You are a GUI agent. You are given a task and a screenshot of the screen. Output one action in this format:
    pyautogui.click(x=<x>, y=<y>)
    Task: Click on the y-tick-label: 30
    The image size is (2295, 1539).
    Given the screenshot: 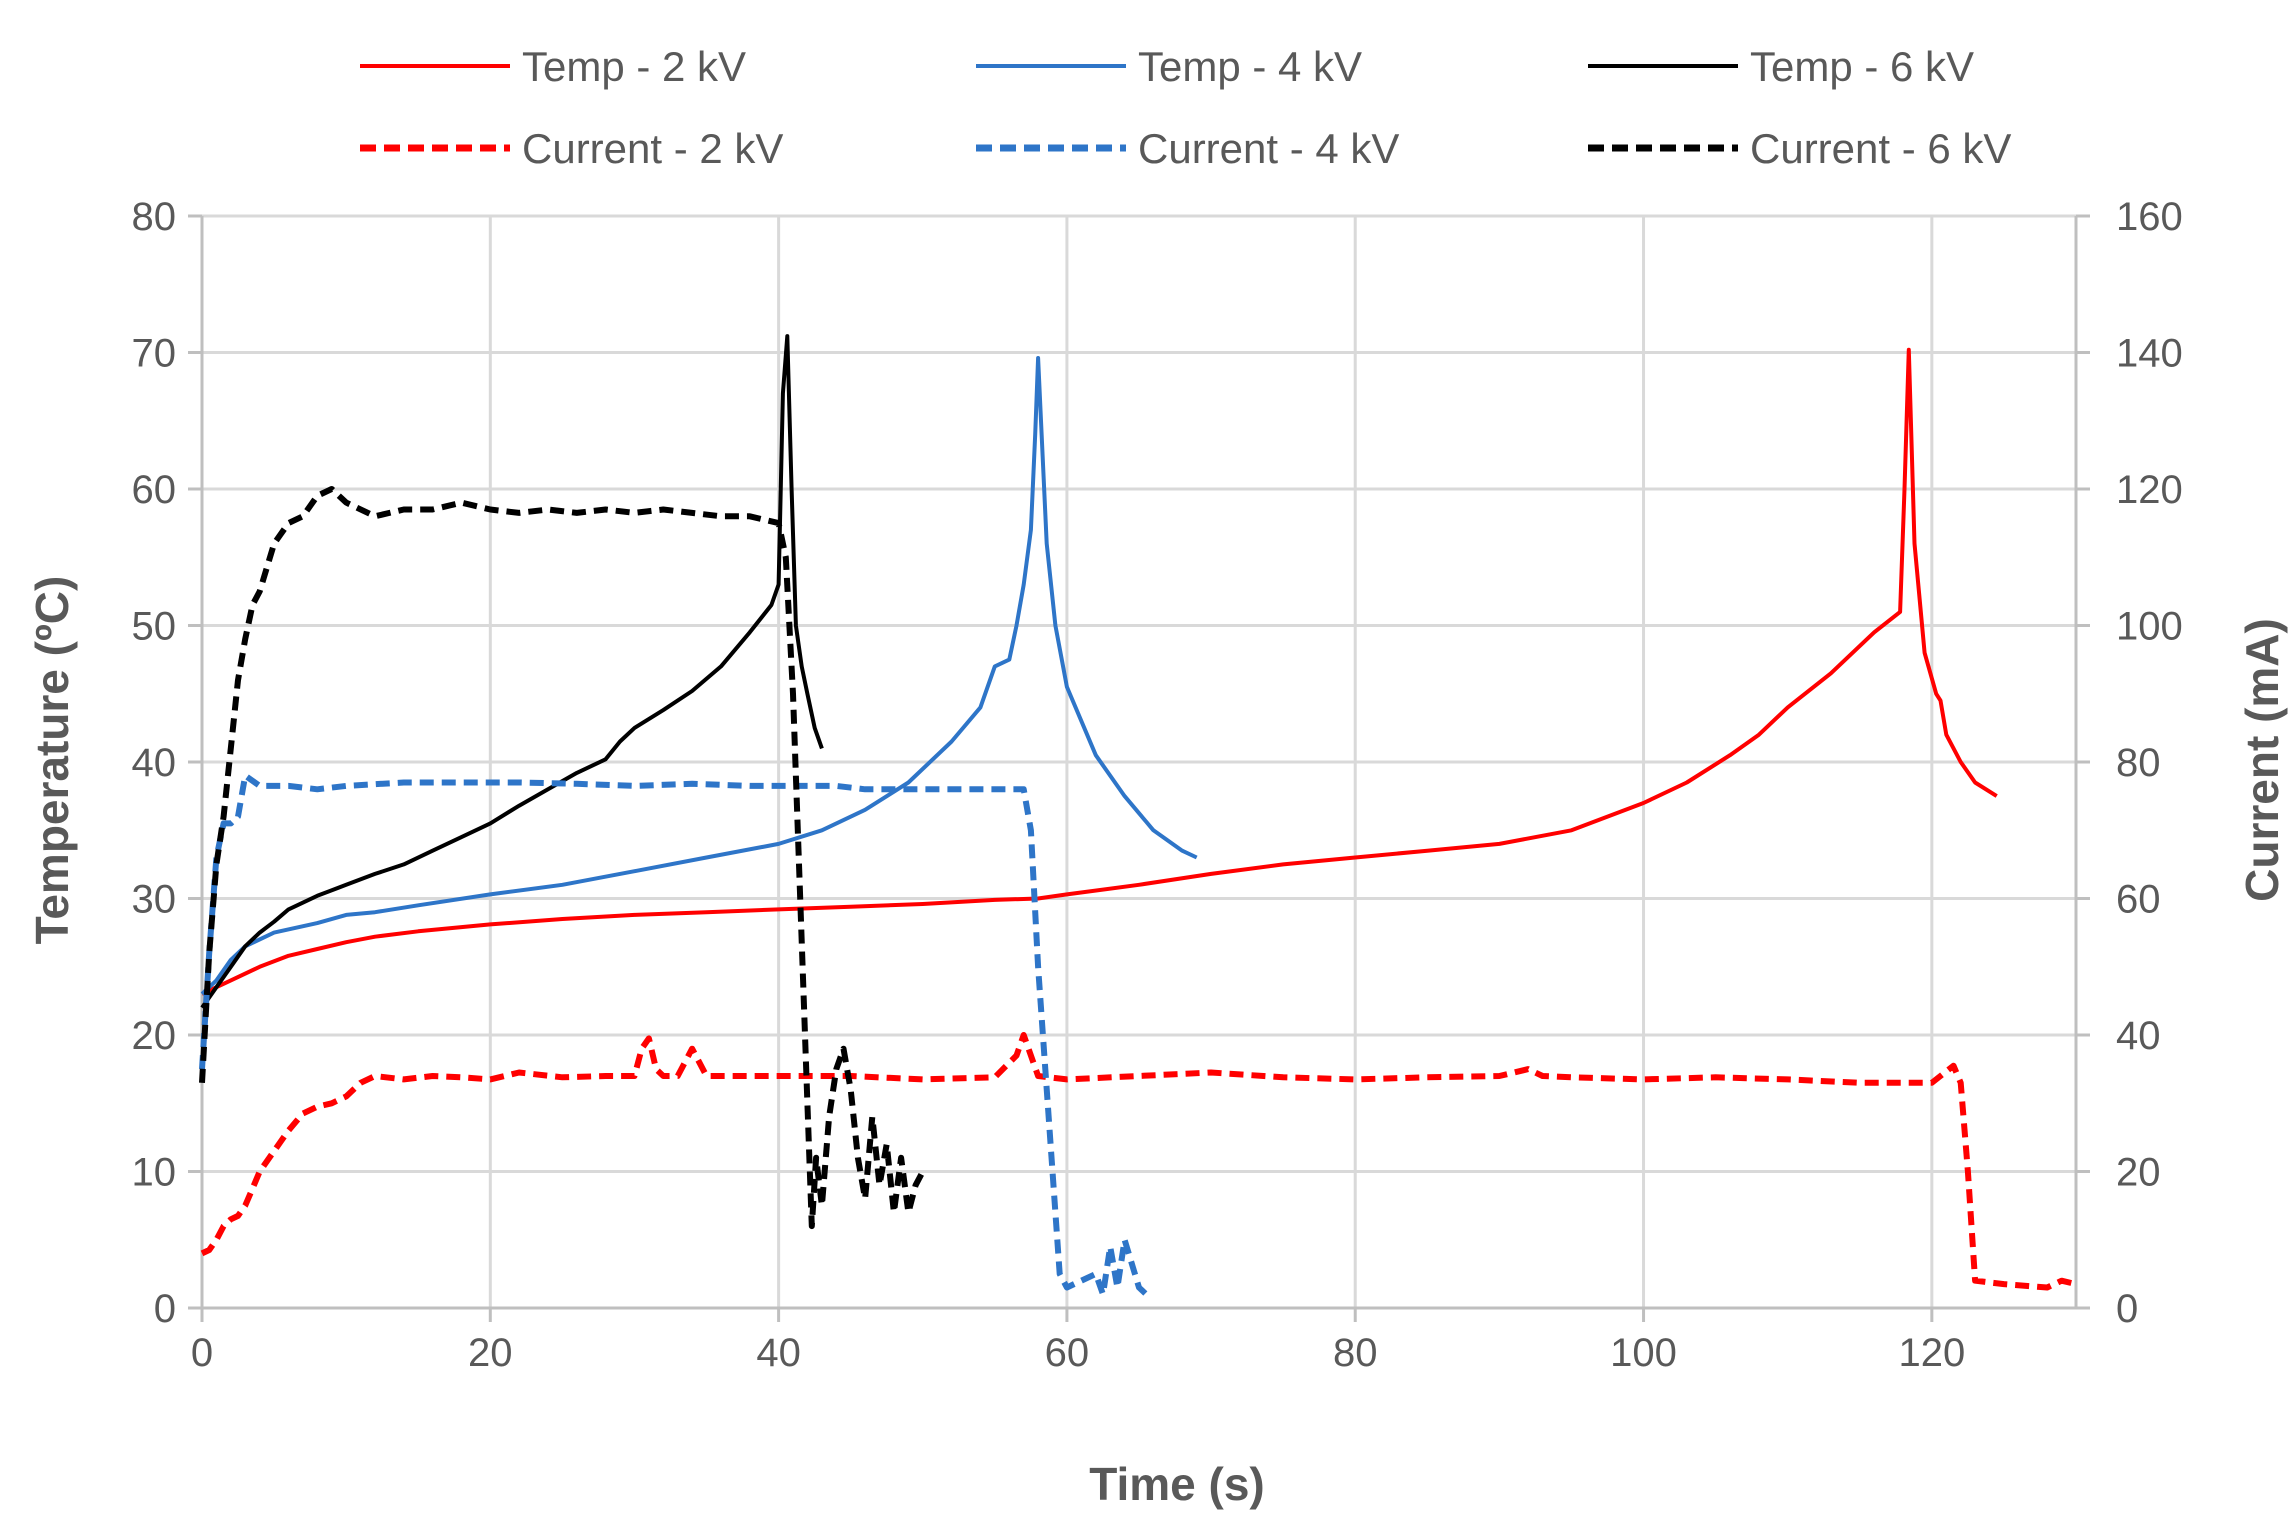 What is the action you would take?
    pyautogui.click(x=154, y=900)
    